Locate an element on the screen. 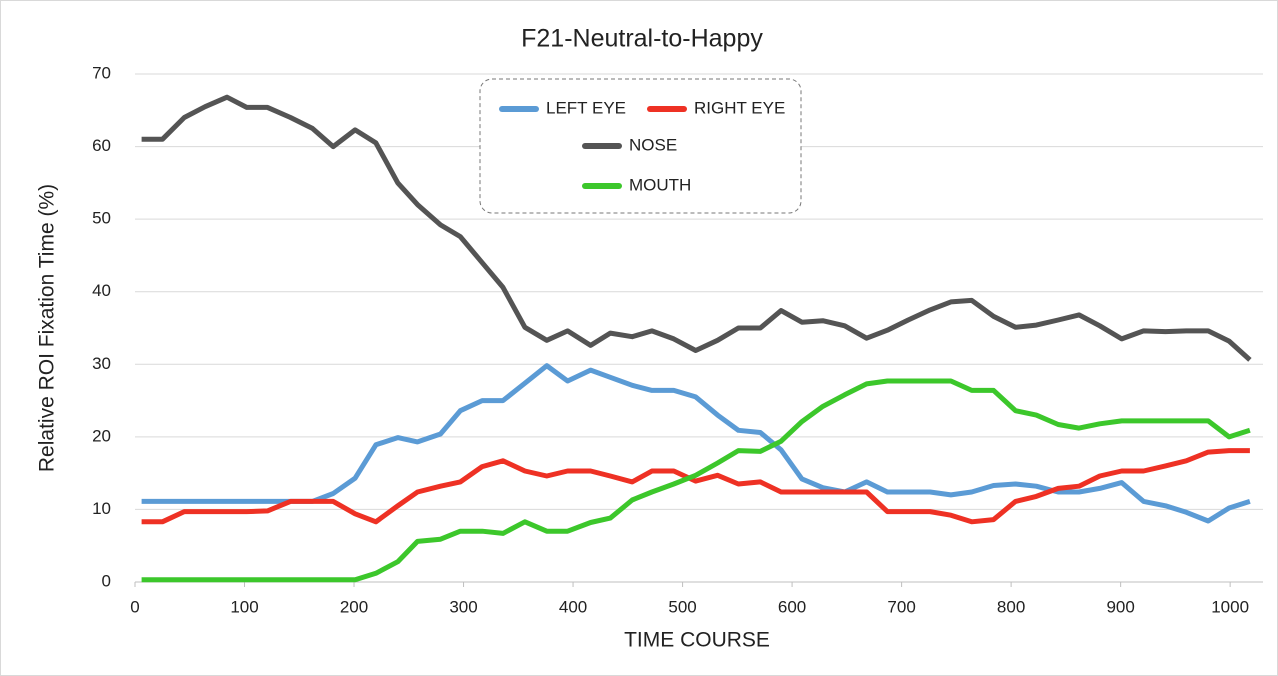 This screenshot has height=676, width=1278. x-axis-label: TIME COURSE is located at coordinates (697, 640).